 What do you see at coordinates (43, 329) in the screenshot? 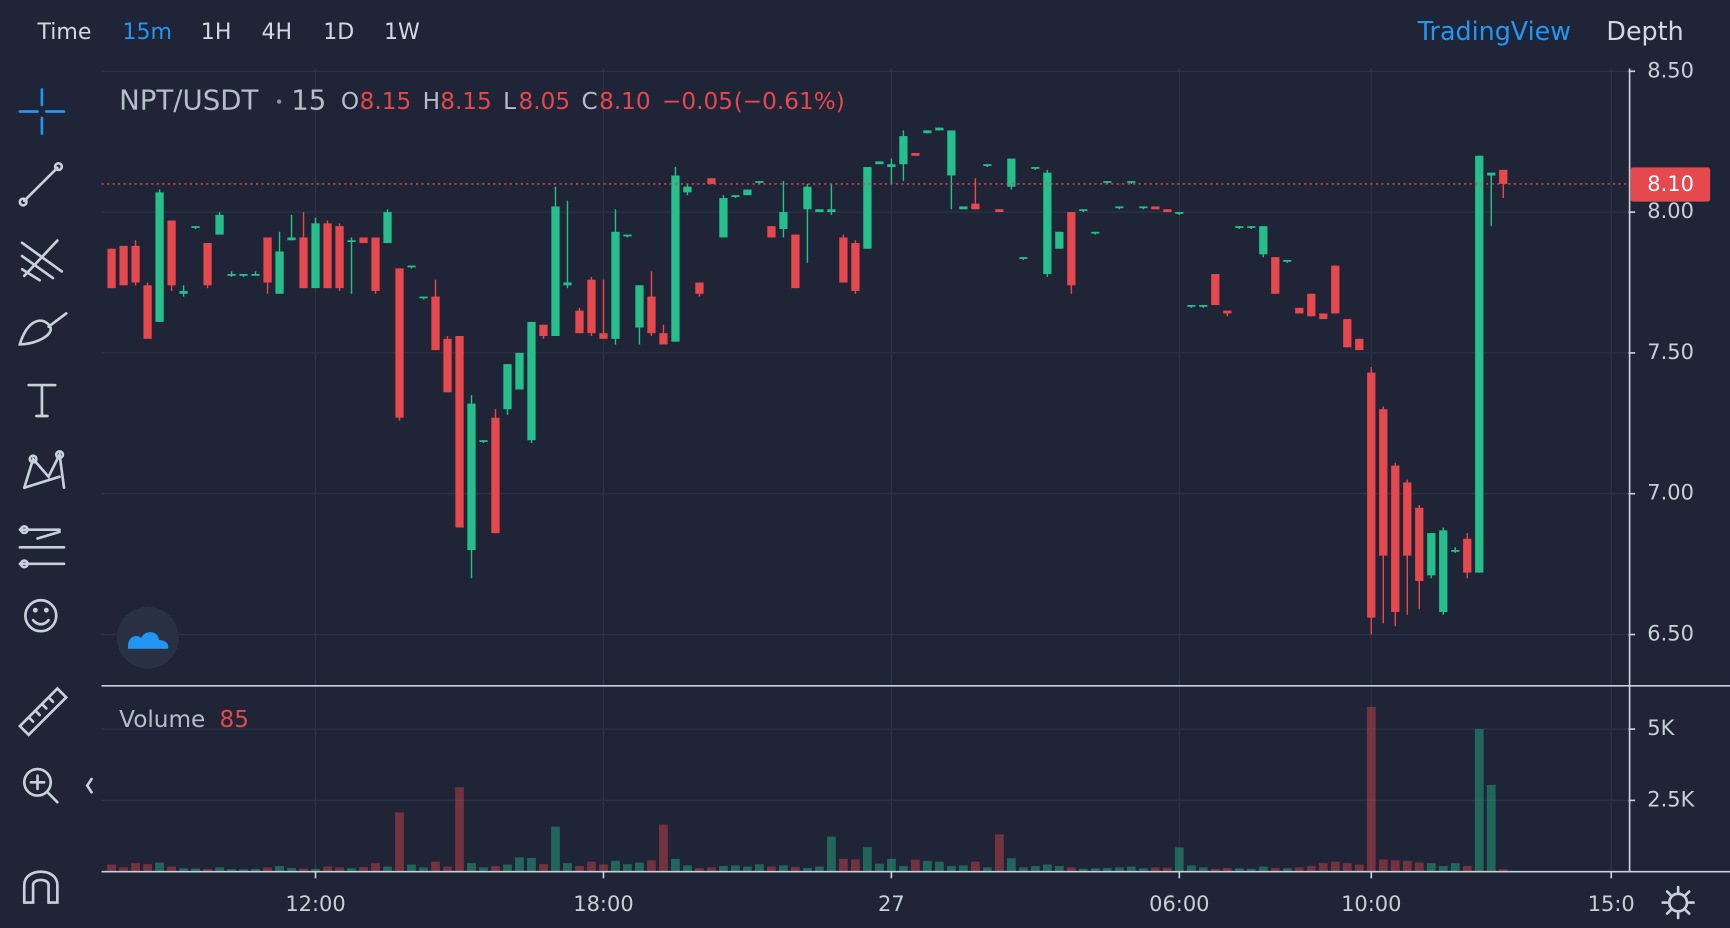
I see `brush-tool` at bounding box center [43, 329].